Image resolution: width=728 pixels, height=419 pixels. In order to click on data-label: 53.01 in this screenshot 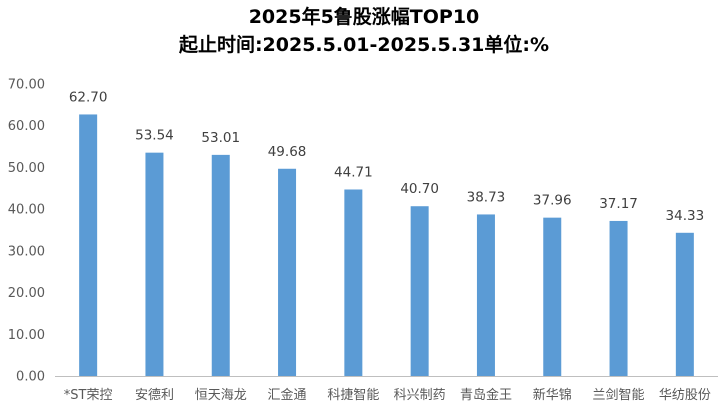, I will do `click(220, 138)`.